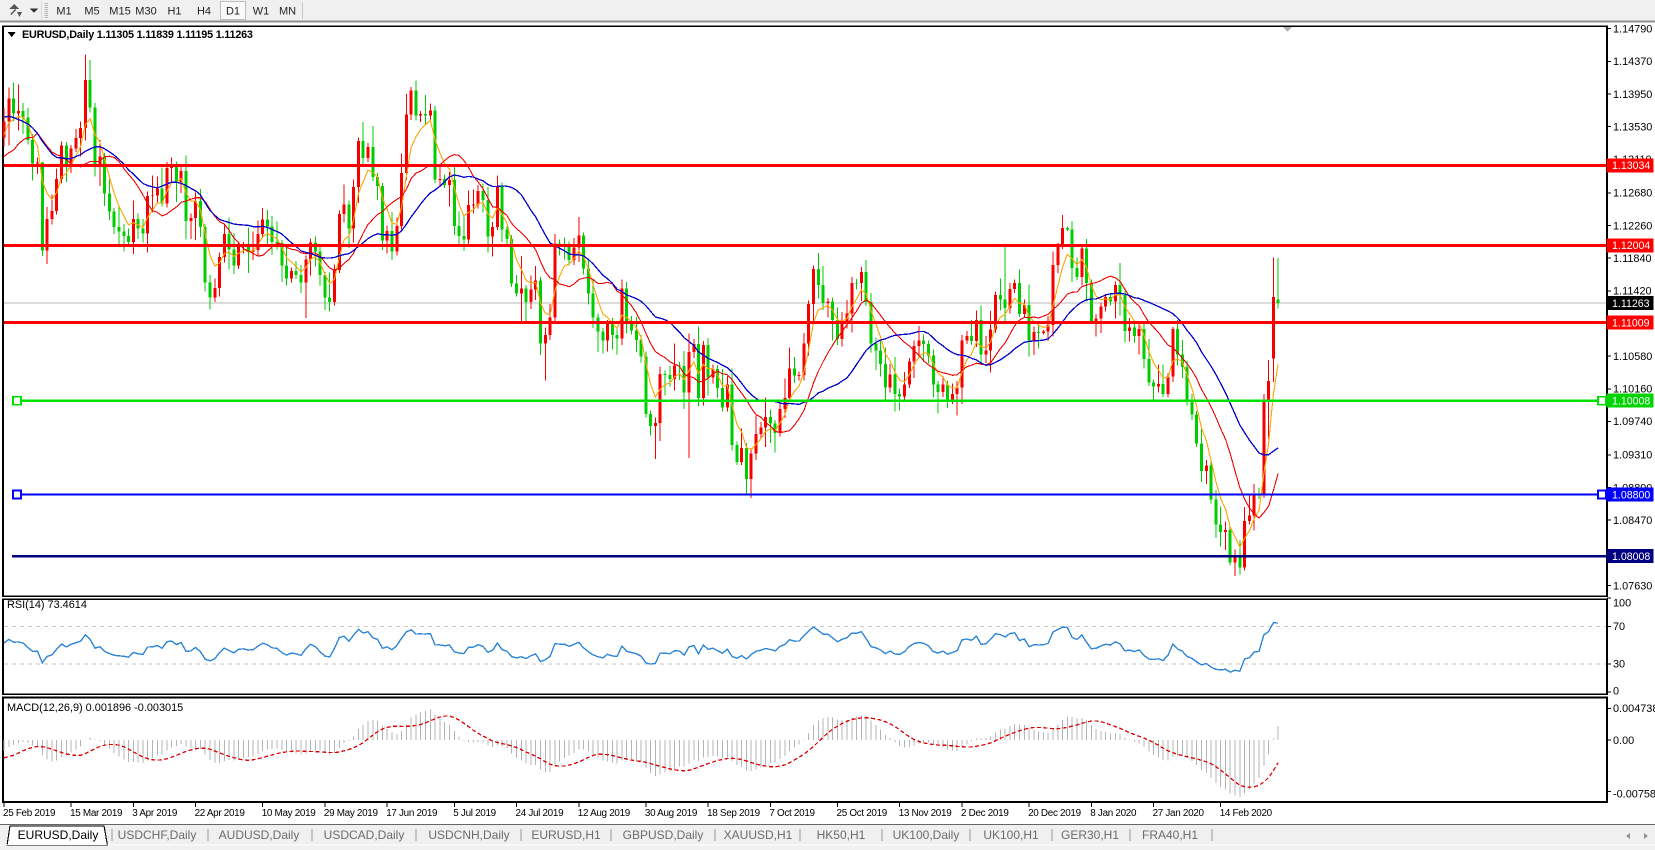 This screenshot has height=850, width=1655. Describe the element at coordinates (1631, 246) in the screenshot. I see `svg-text: 1.12004` at that location.